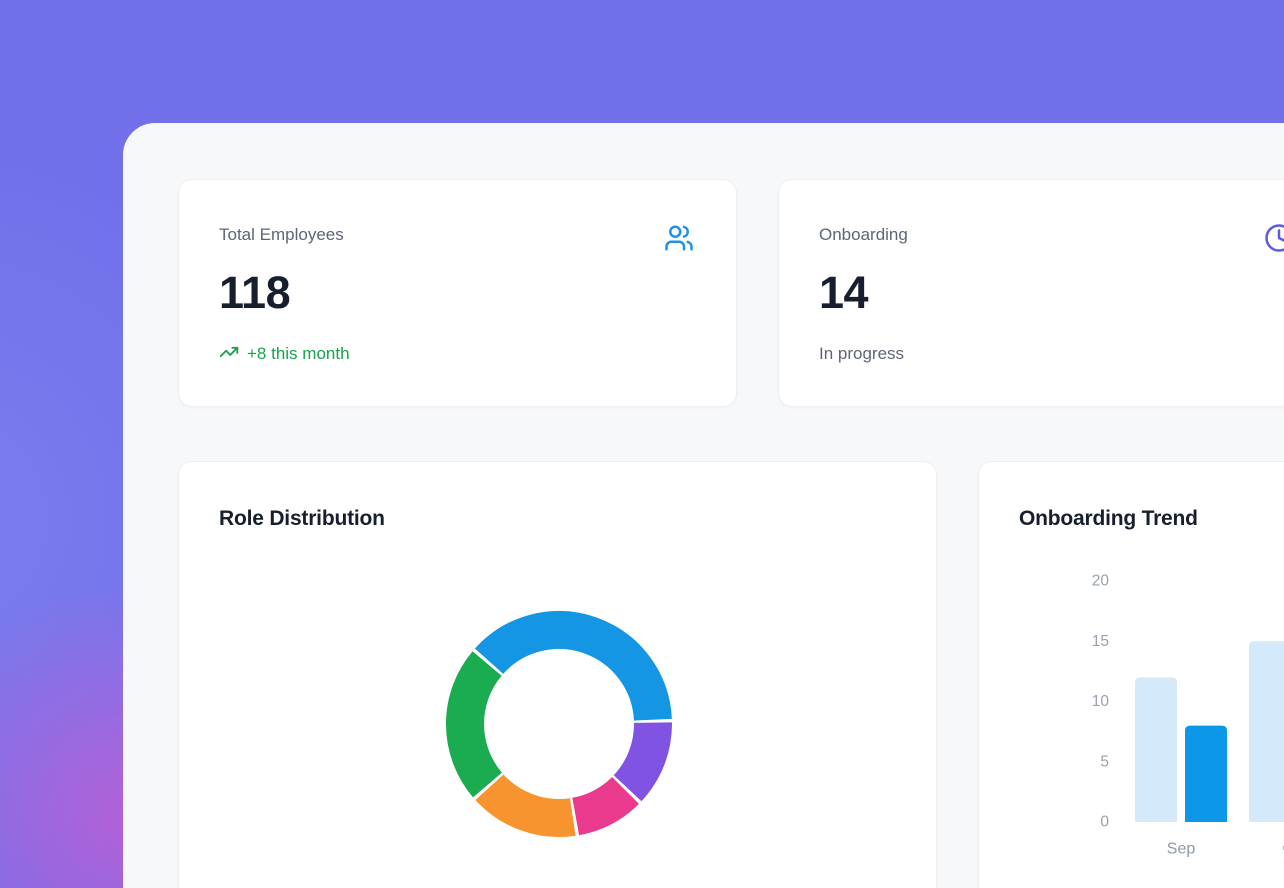  I want to click on y-axis-tick-0: 0, so click(1104, 822).